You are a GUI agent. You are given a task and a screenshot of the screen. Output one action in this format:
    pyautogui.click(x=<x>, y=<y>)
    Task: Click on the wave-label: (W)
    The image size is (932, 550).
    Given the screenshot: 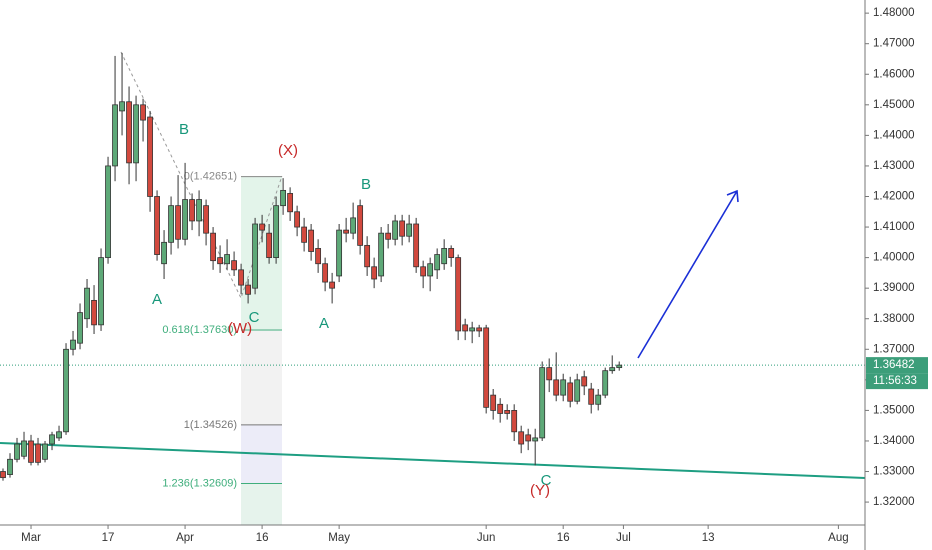 What is the action you would take?
    pyautogui.click(x=240, y=328)
    